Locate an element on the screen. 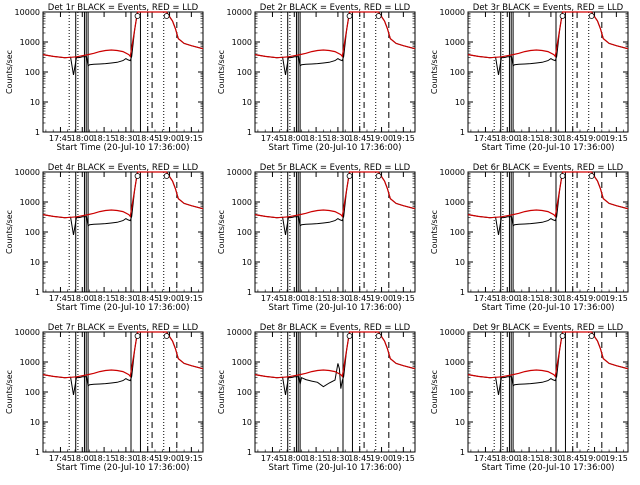 This screenshot has height=485, width=640. panel-title: Det 3r BLACK = Events, RED = LLD is located at coordinates (548, 8).